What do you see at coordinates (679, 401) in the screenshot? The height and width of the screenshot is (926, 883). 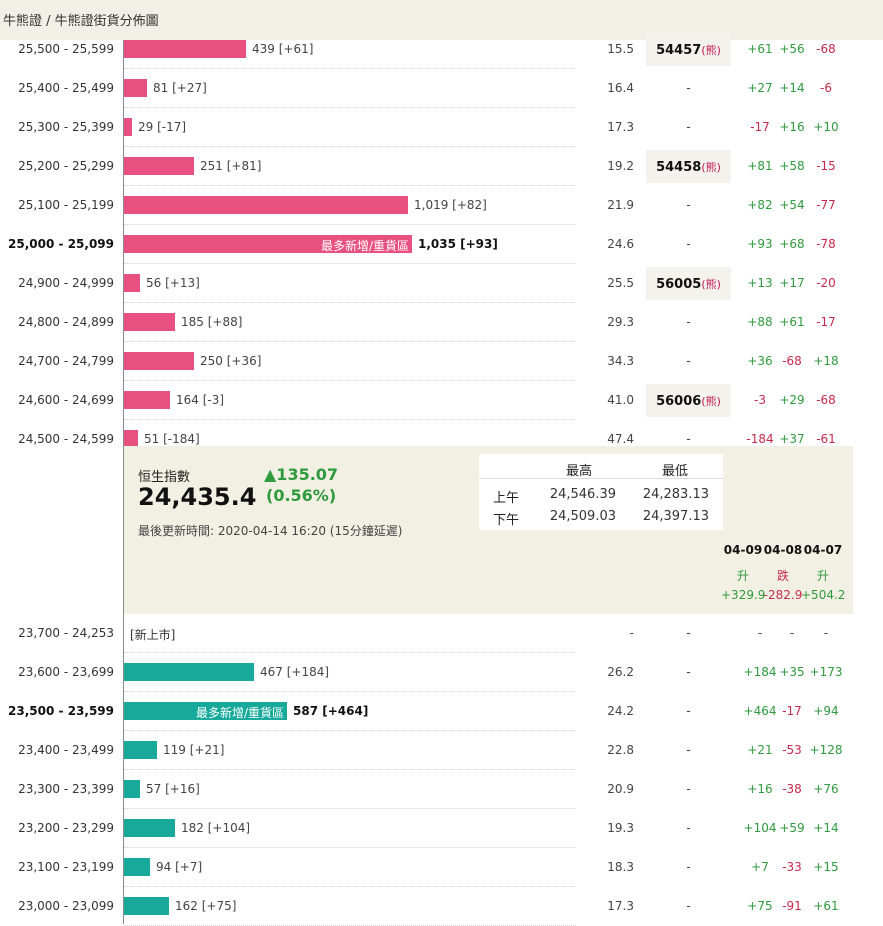 I see `warrant-code-number: 56006` at bounding box center [679, 401].